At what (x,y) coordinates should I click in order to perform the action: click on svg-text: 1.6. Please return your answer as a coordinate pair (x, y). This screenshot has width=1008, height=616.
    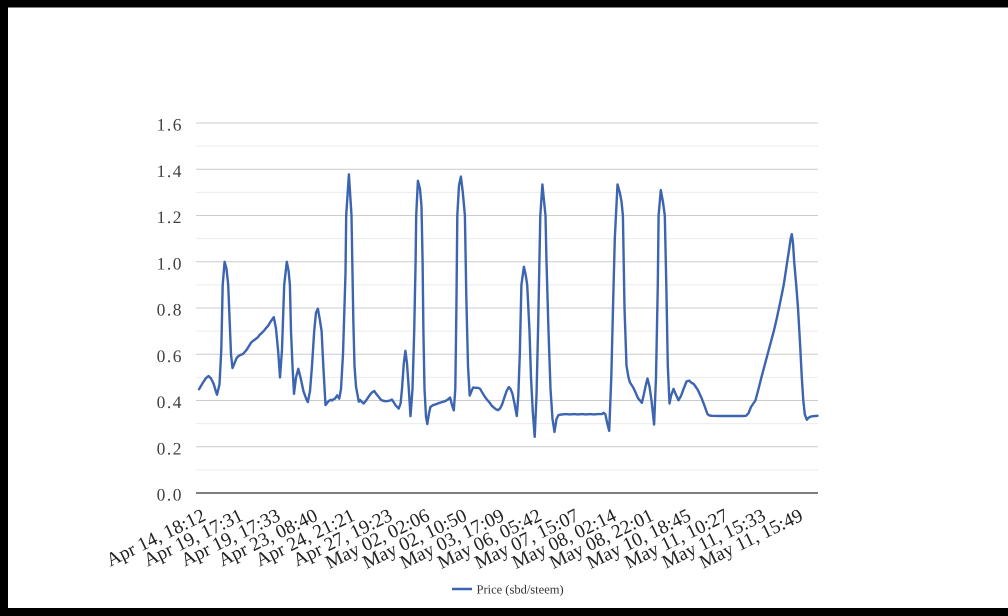
    Looking at the image, I should click on (170, 125).